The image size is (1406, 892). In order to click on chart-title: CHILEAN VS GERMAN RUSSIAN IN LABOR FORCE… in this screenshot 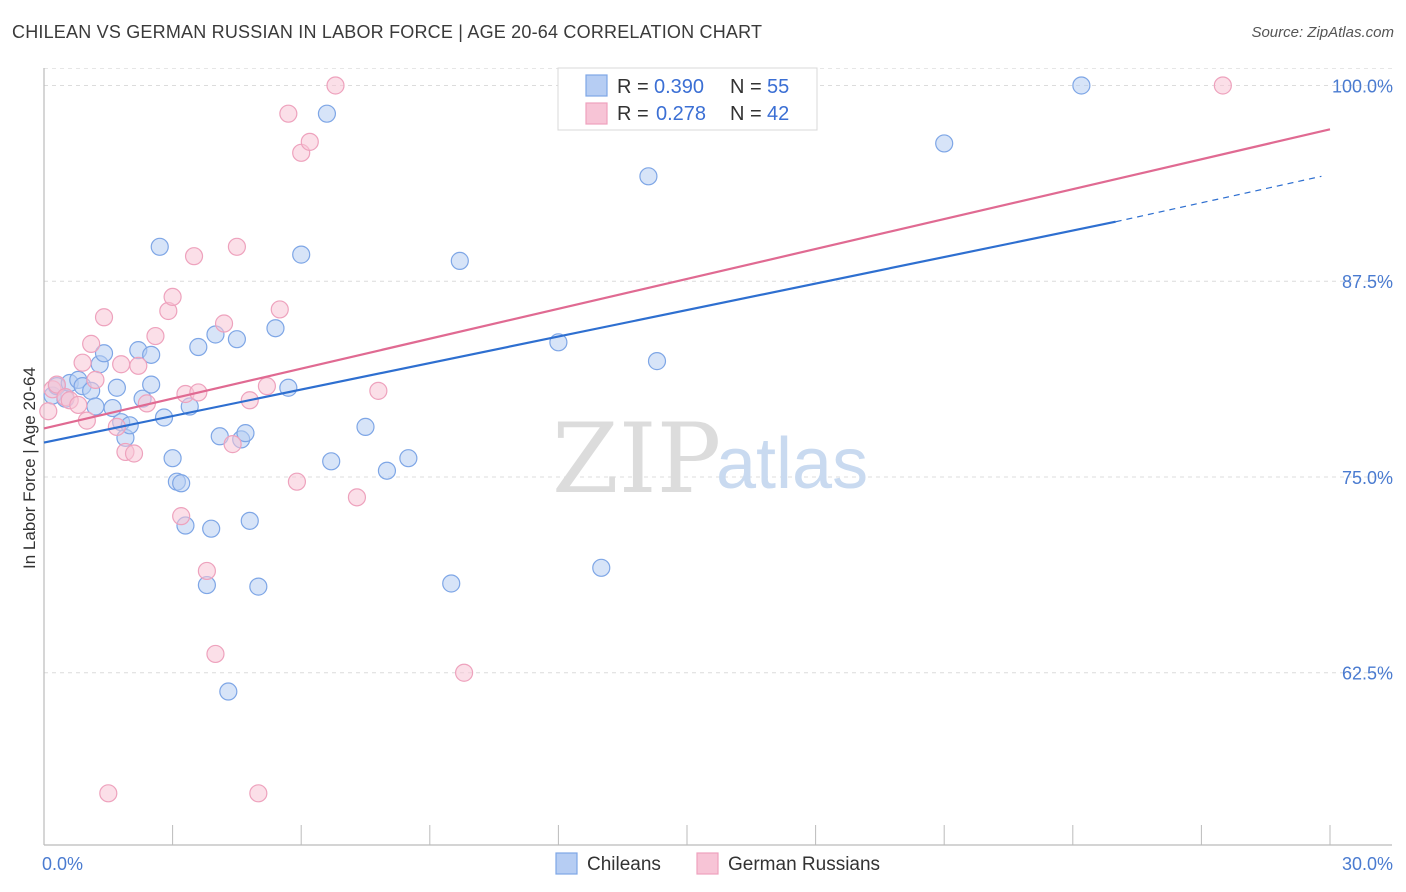, I will do `click(387, 32)`.